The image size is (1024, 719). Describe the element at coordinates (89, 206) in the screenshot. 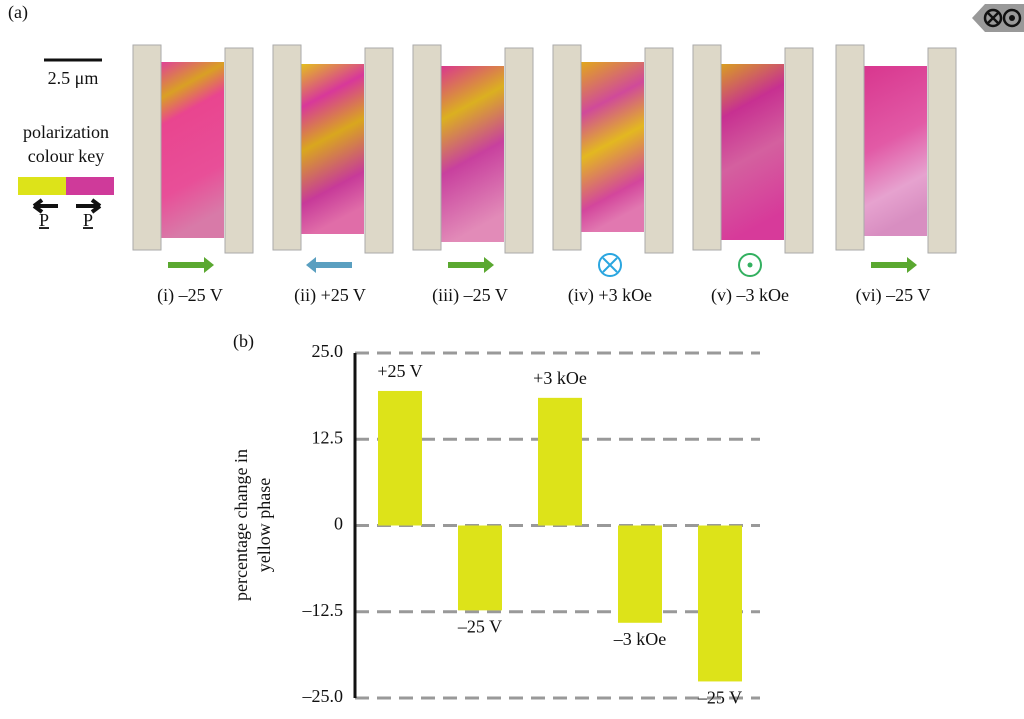

I see `key-arrow-right` at that location.